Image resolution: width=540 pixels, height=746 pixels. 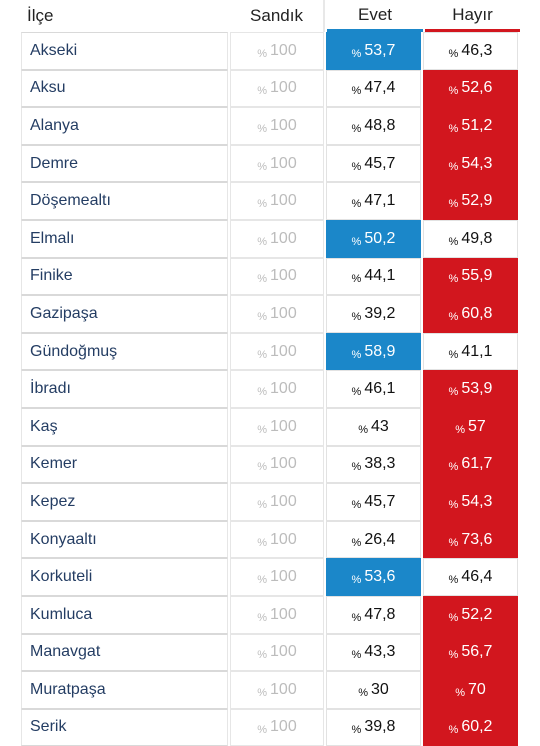 What do you see at coordinates (470, 276) in the screenshot?
I see `hayir-cell: % 55,9` at bounding box center [470, 276].